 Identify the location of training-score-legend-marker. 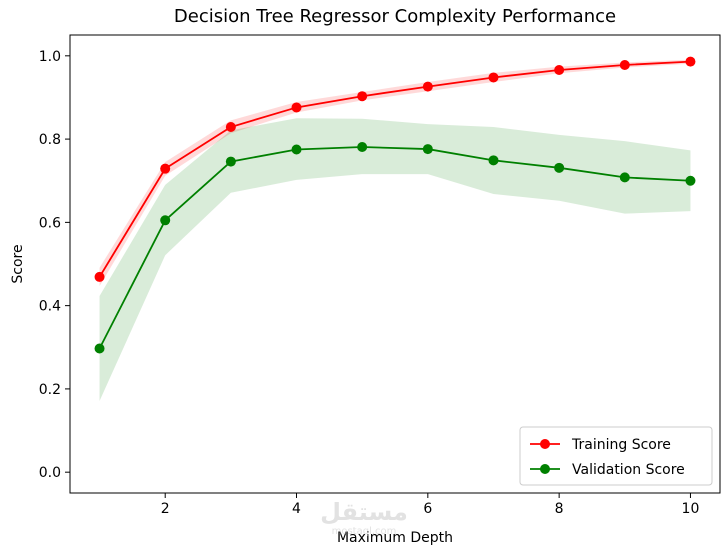
(545, 444).